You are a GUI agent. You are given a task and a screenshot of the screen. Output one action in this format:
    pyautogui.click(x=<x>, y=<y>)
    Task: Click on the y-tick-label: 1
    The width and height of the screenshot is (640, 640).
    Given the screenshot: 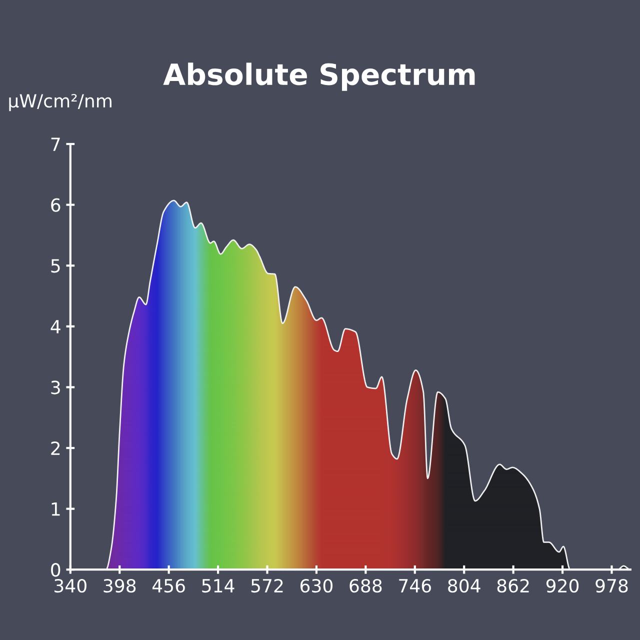 What is the action you would take?
    pyautogui.click(x=56, y=509)
    